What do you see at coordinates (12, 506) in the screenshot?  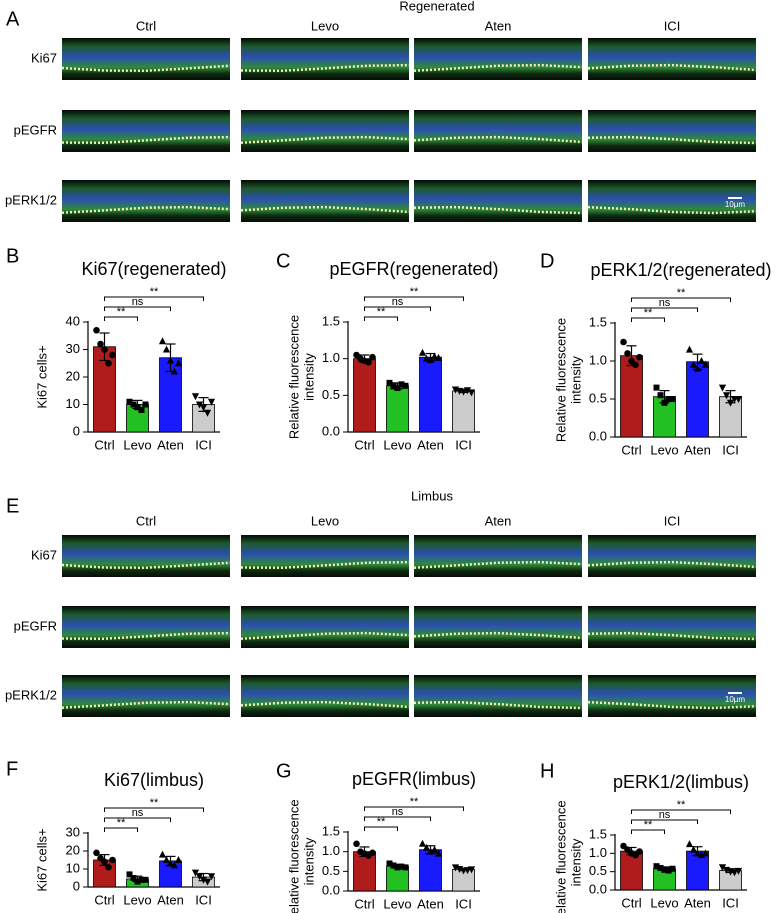 I see `panel-letter: E` at bounding box center [12, 506].